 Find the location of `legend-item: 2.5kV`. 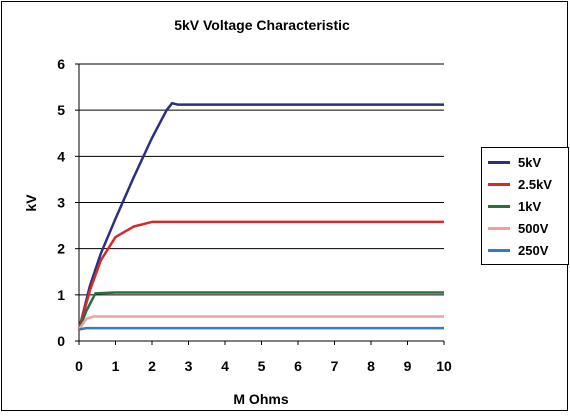

legend-item: 2.5kV is located at coordinates (525, 184).